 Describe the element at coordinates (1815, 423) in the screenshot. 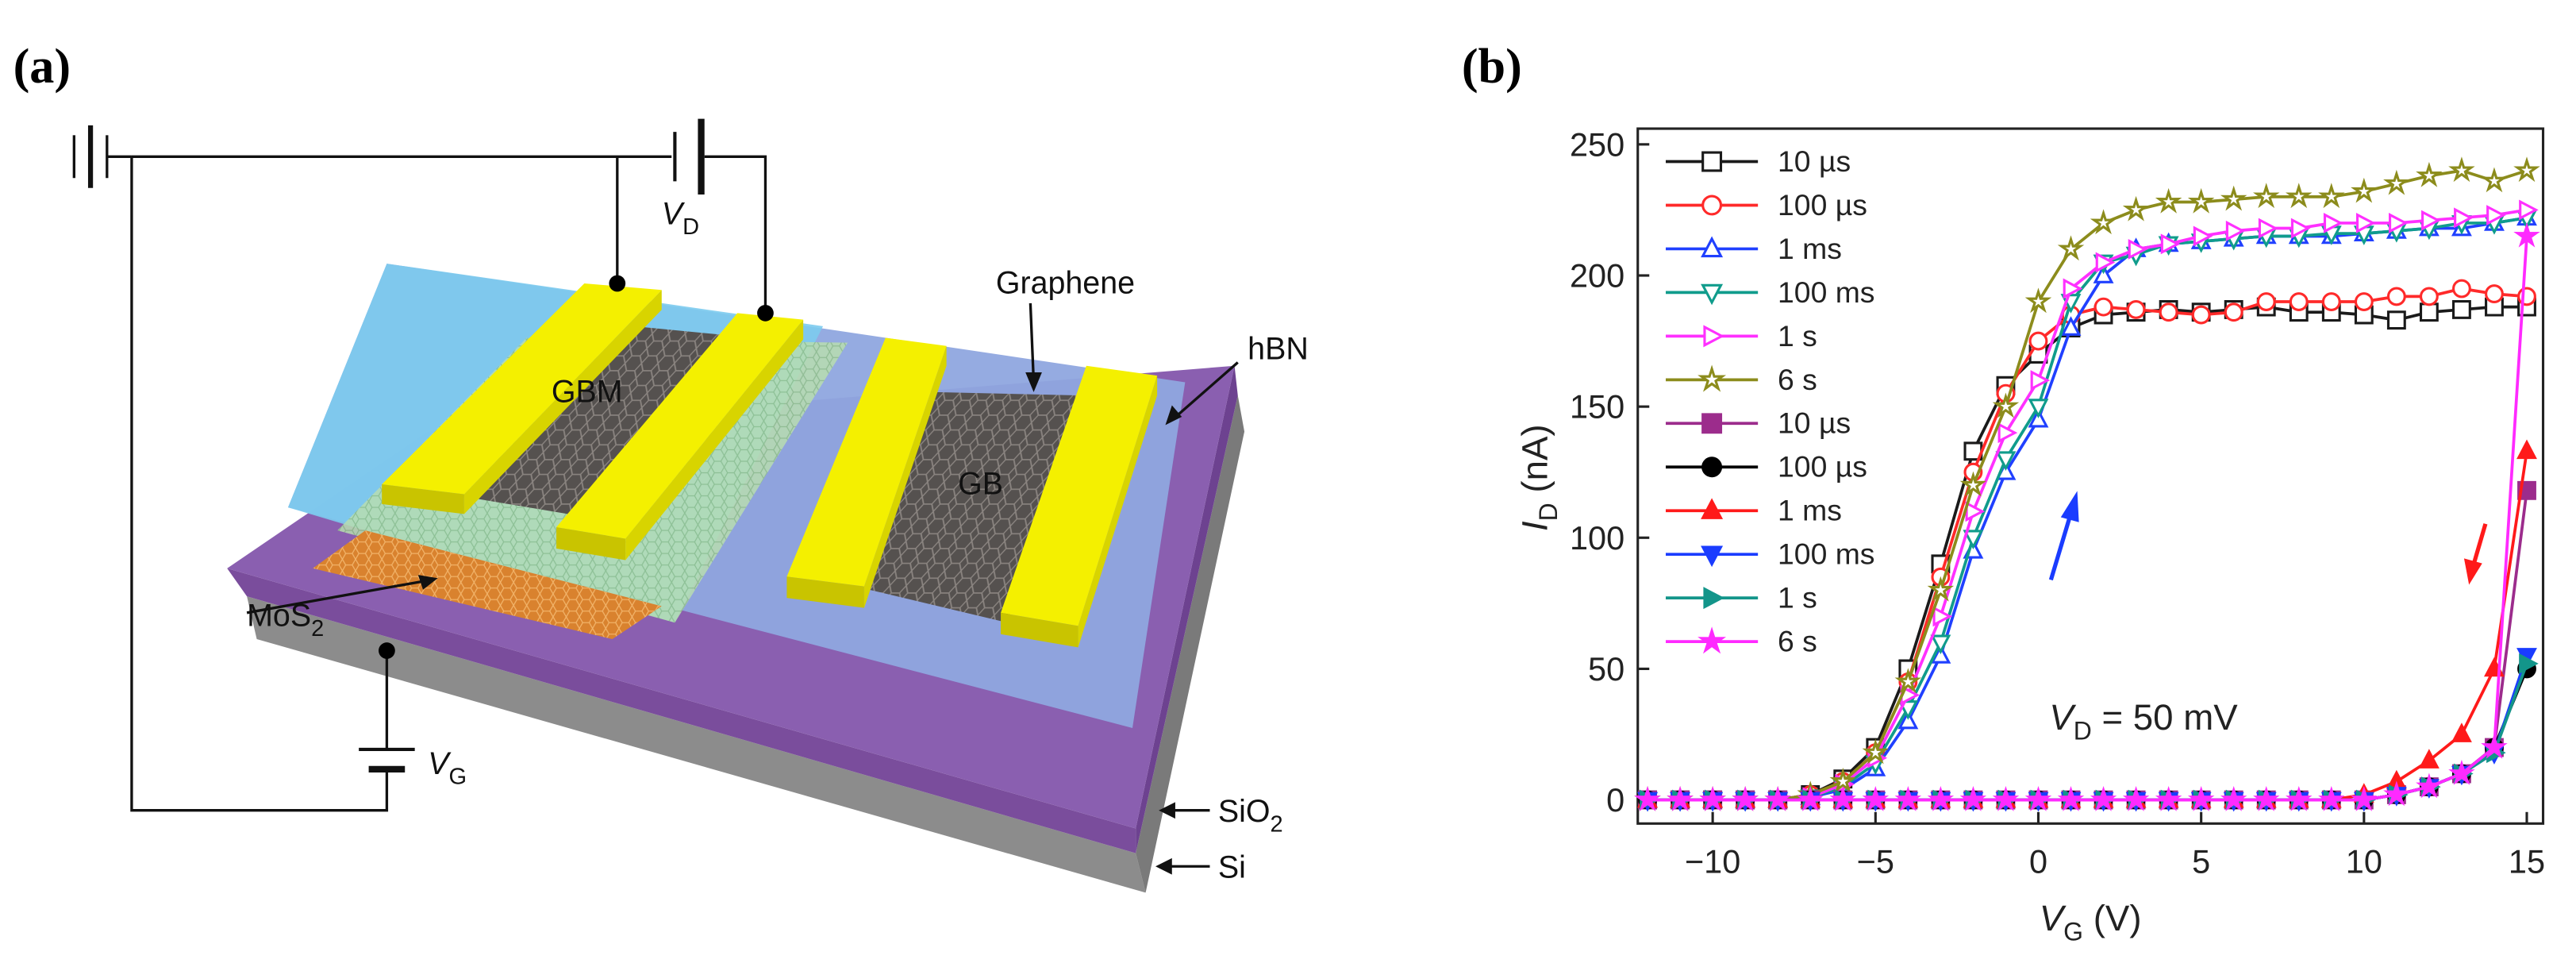

I see `legend-label: 10 µs` at that location.